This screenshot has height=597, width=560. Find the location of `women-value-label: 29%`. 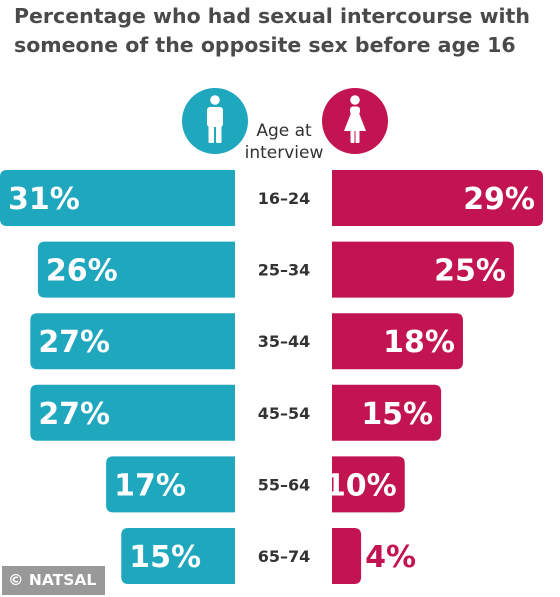

women-value-label: 29% is located at coordinates (499, 199).